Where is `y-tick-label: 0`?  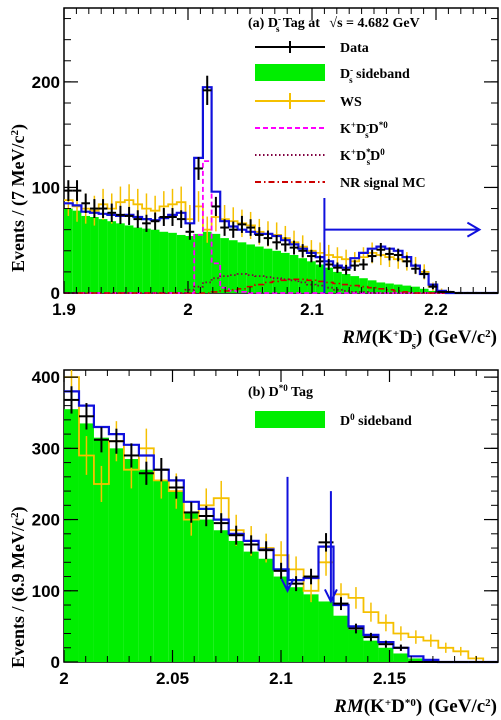 y-tick-label: 0 is located at coordinates (55, 293).